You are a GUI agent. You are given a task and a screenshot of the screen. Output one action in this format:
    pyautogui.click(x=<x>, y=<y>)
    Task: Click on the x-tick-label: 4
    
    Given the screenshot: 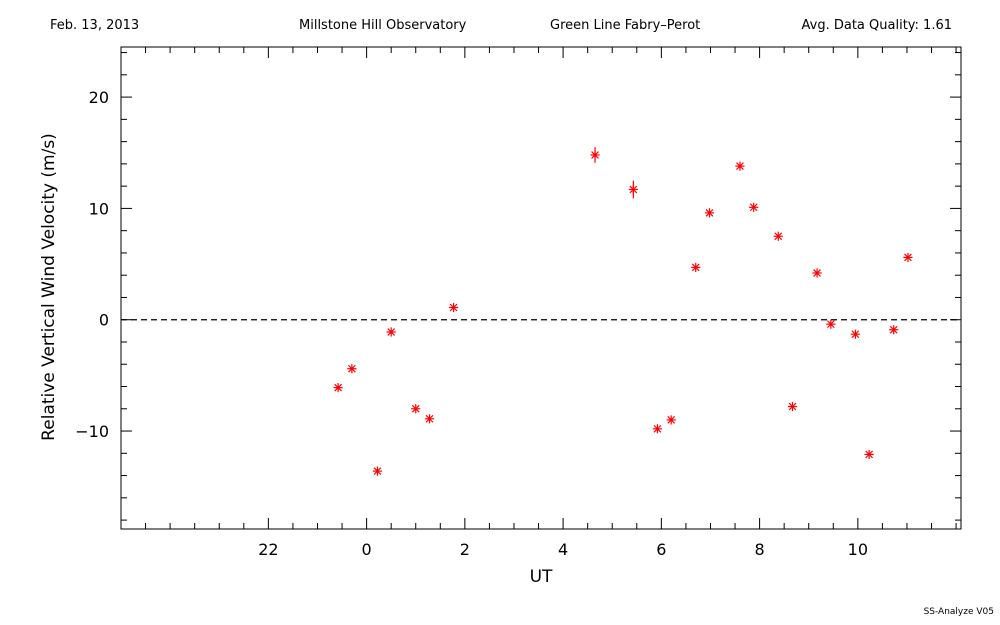 What is the action you would take?
    pyautogui.click(x=563, y=549)
    